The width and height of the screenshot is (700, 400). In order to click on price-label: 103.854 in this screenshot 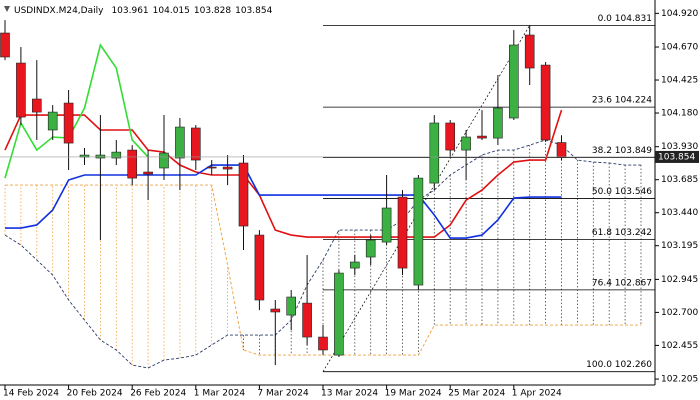, I will do `click(676, 157)`.